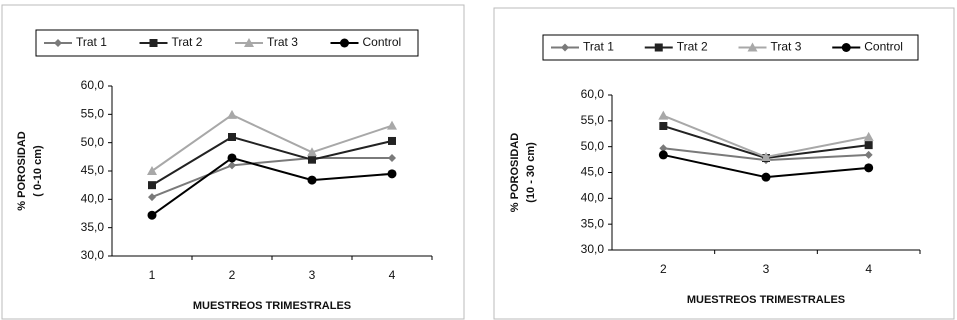  I want to click on y-axis-title: ( 0-10 cm), so click(38, 171).